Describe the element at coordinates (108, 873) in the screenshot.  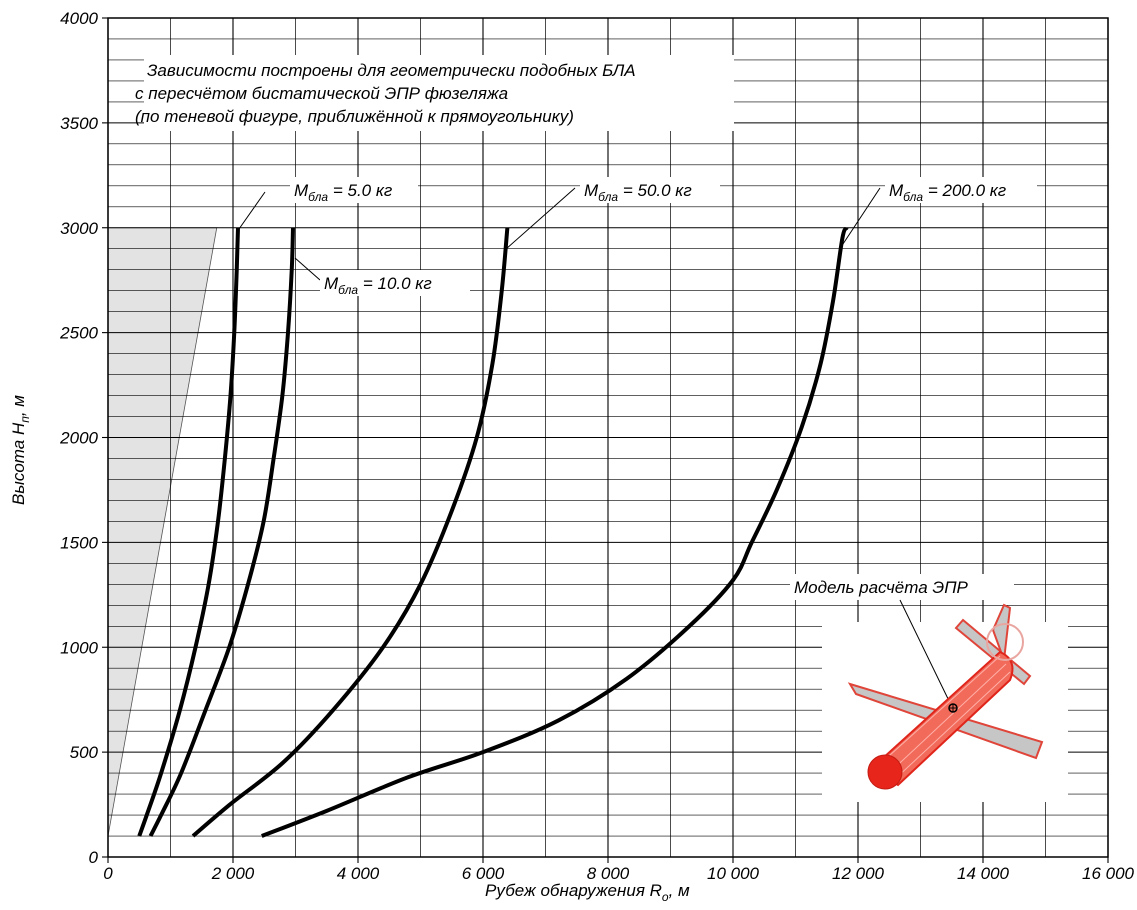
I see `x-tick-label: 0` at that location.